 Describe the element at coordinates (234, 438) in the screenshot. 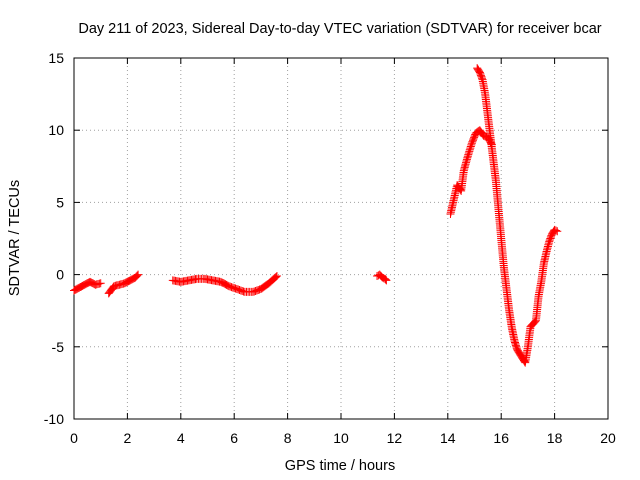

I see `x-tick-label: 6` at that location.